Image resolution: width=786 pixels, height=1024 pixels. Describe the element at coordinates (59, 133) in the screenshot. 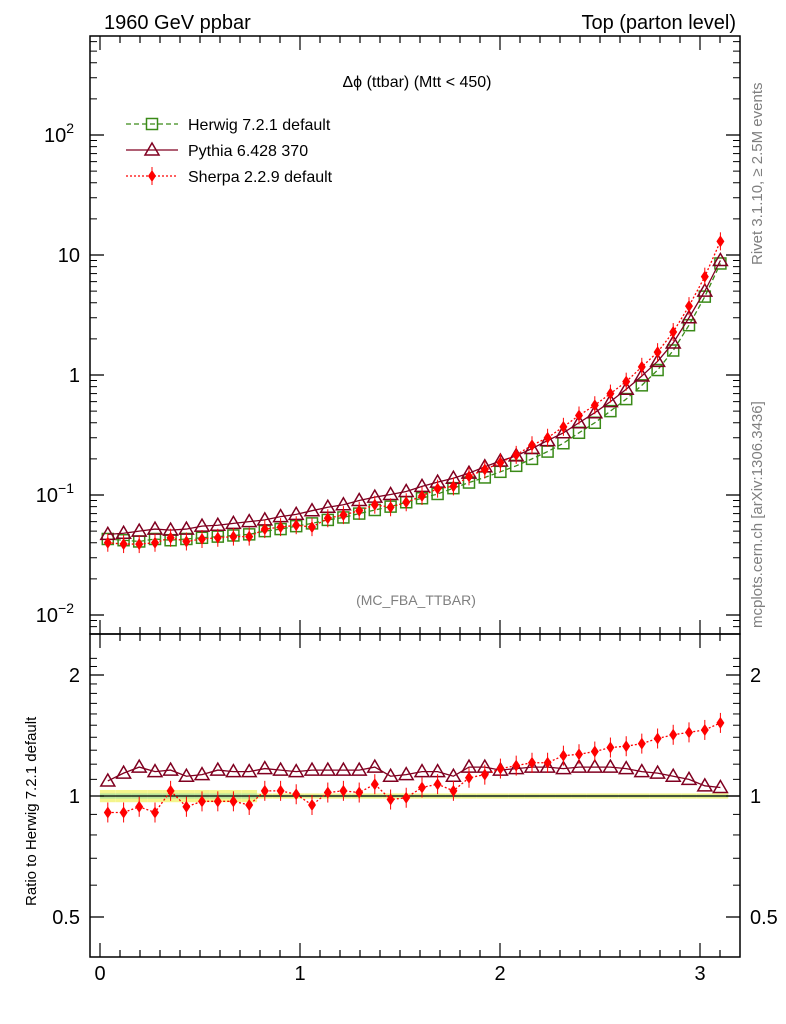

I see `y-tick-label: 102` at that location.